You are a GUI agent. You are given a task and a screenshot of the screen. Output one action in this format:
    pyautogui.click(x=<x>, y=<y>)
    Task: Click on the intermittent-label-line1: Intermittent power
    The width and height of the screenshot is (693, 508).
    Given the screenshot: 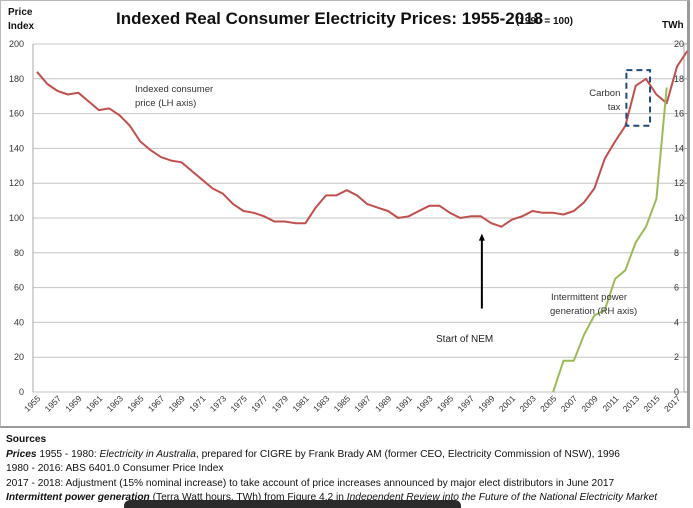 What is the action you would take?
    pyautogui.click(x=589, y=297)
    